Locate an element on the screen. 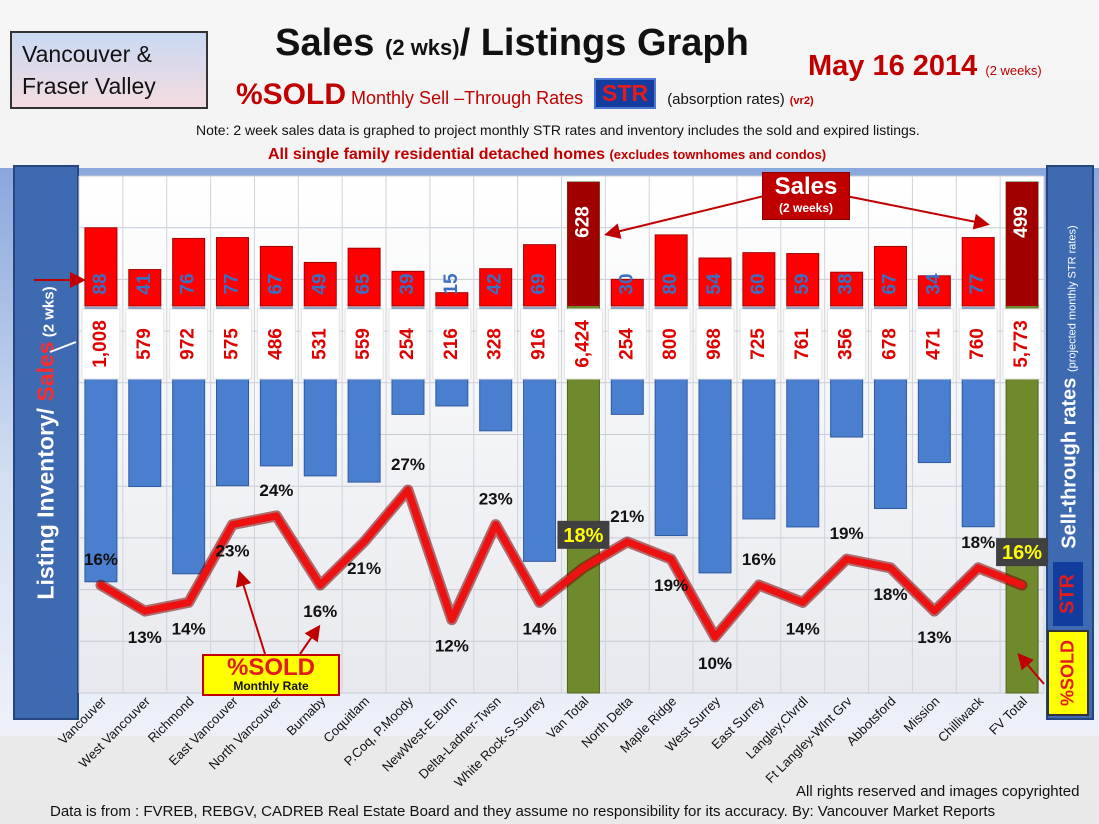 The image size is (1099, 824). region-label-box: Vancouver & Fraser Valley is located at coordinates (109, 70).